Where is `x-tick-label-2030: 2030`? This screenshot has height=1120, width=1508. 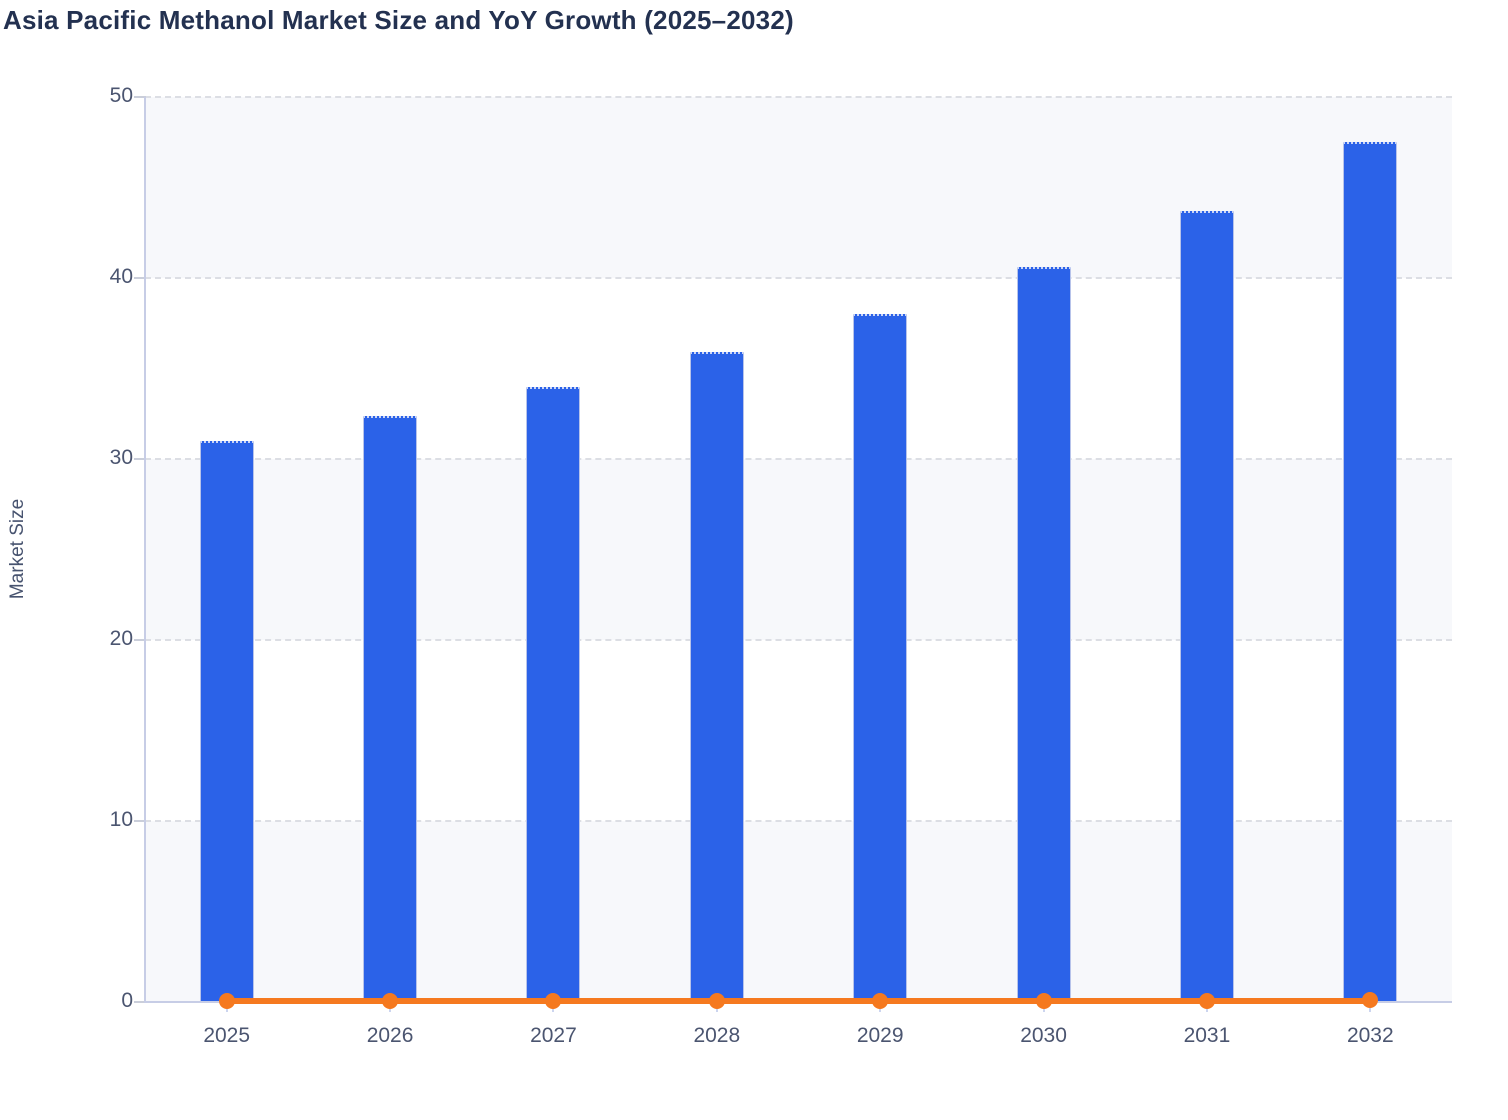
x-tick-label-2030: 2030 is located at coordinates (1043, 1035).